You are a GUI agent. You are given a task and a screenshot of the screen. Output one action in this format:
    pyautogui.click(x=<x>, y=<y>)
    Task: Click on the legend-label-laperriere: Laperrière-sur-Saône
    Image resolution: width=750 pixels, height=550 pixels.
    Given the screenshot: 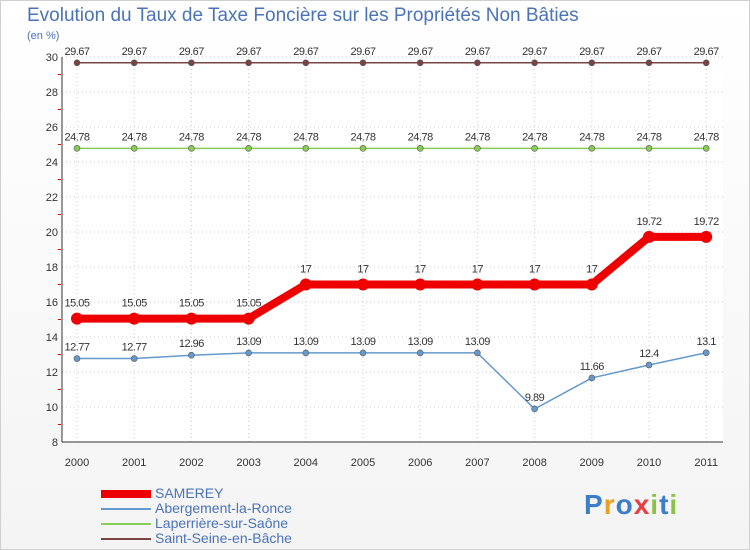 What is the action you would take?
    pyautogui.click(x=222, y=523)
    